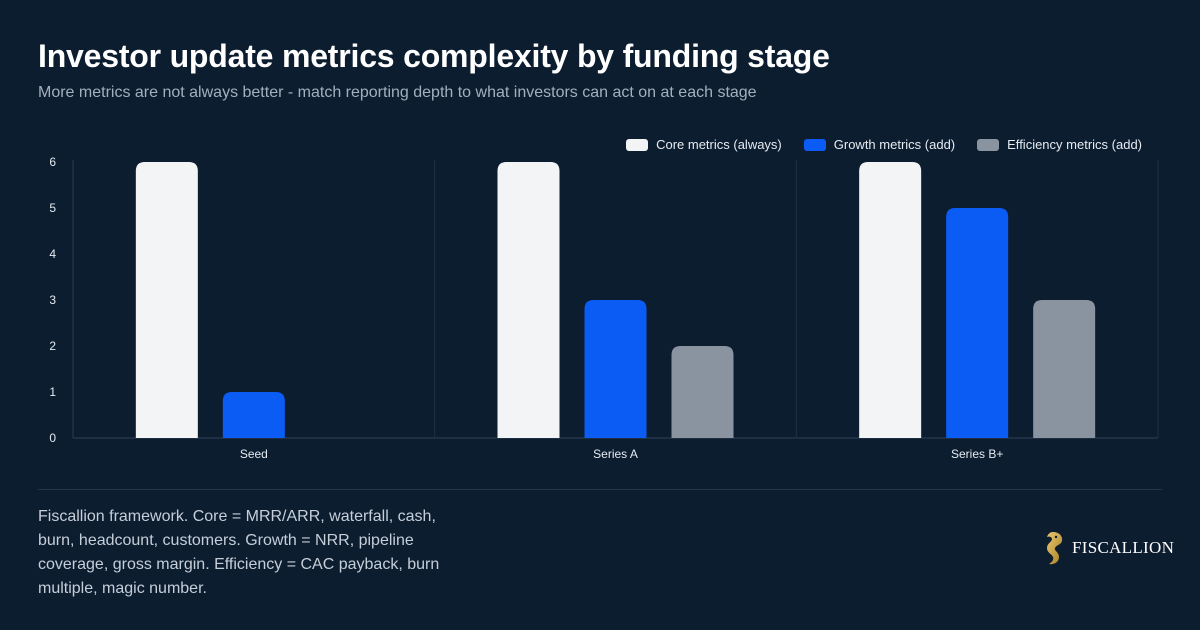  I want to click on footer-divider, so click(600, 489).